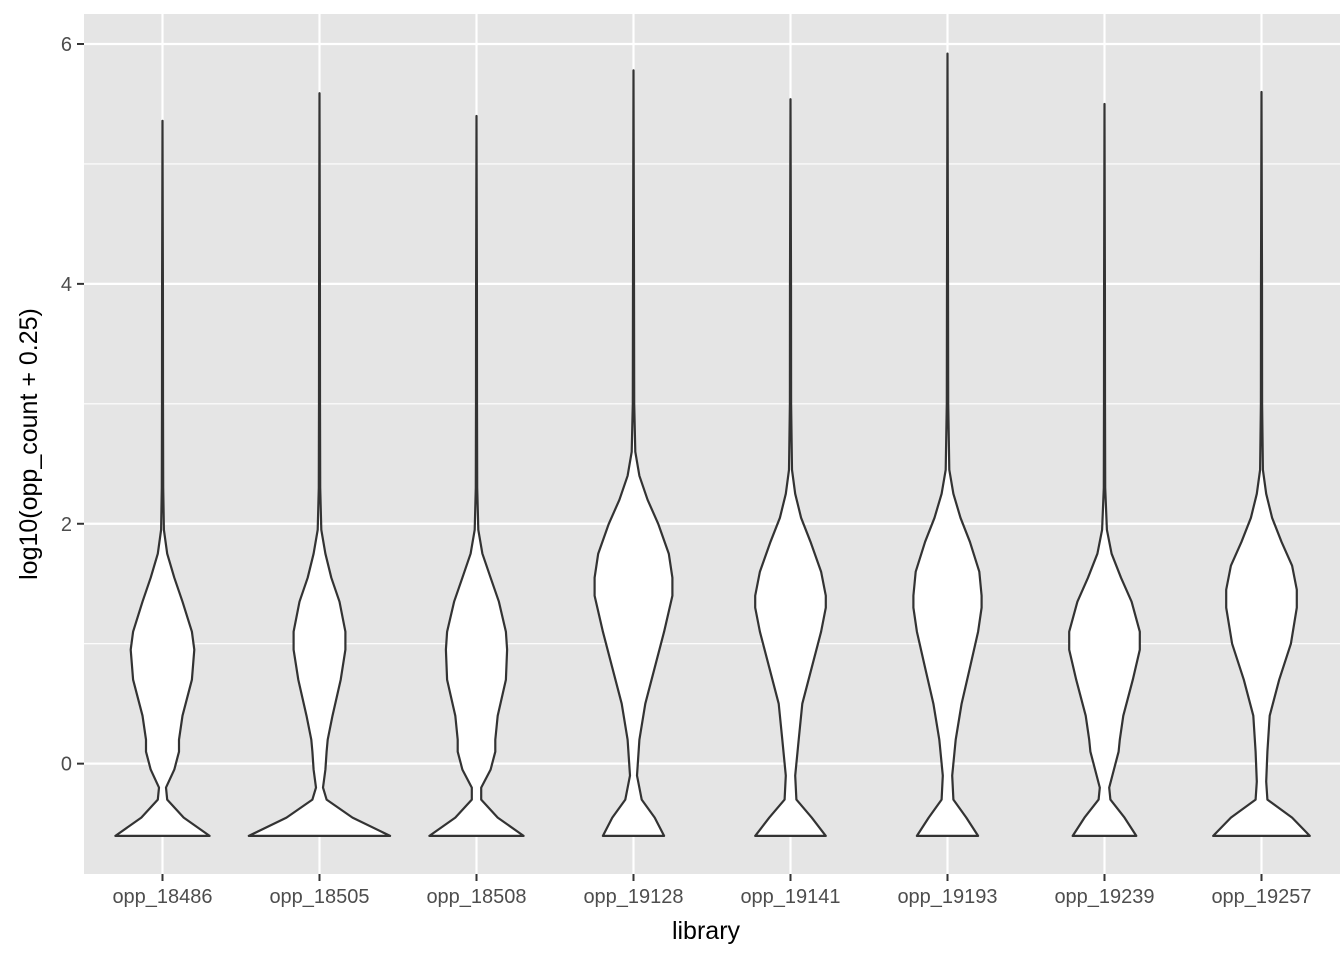 The width and height of the screenshot is (1344, 960). Describe the element at coordinates (66, 285) in the screenshot. I see `y-tick-label: 4` at that location.